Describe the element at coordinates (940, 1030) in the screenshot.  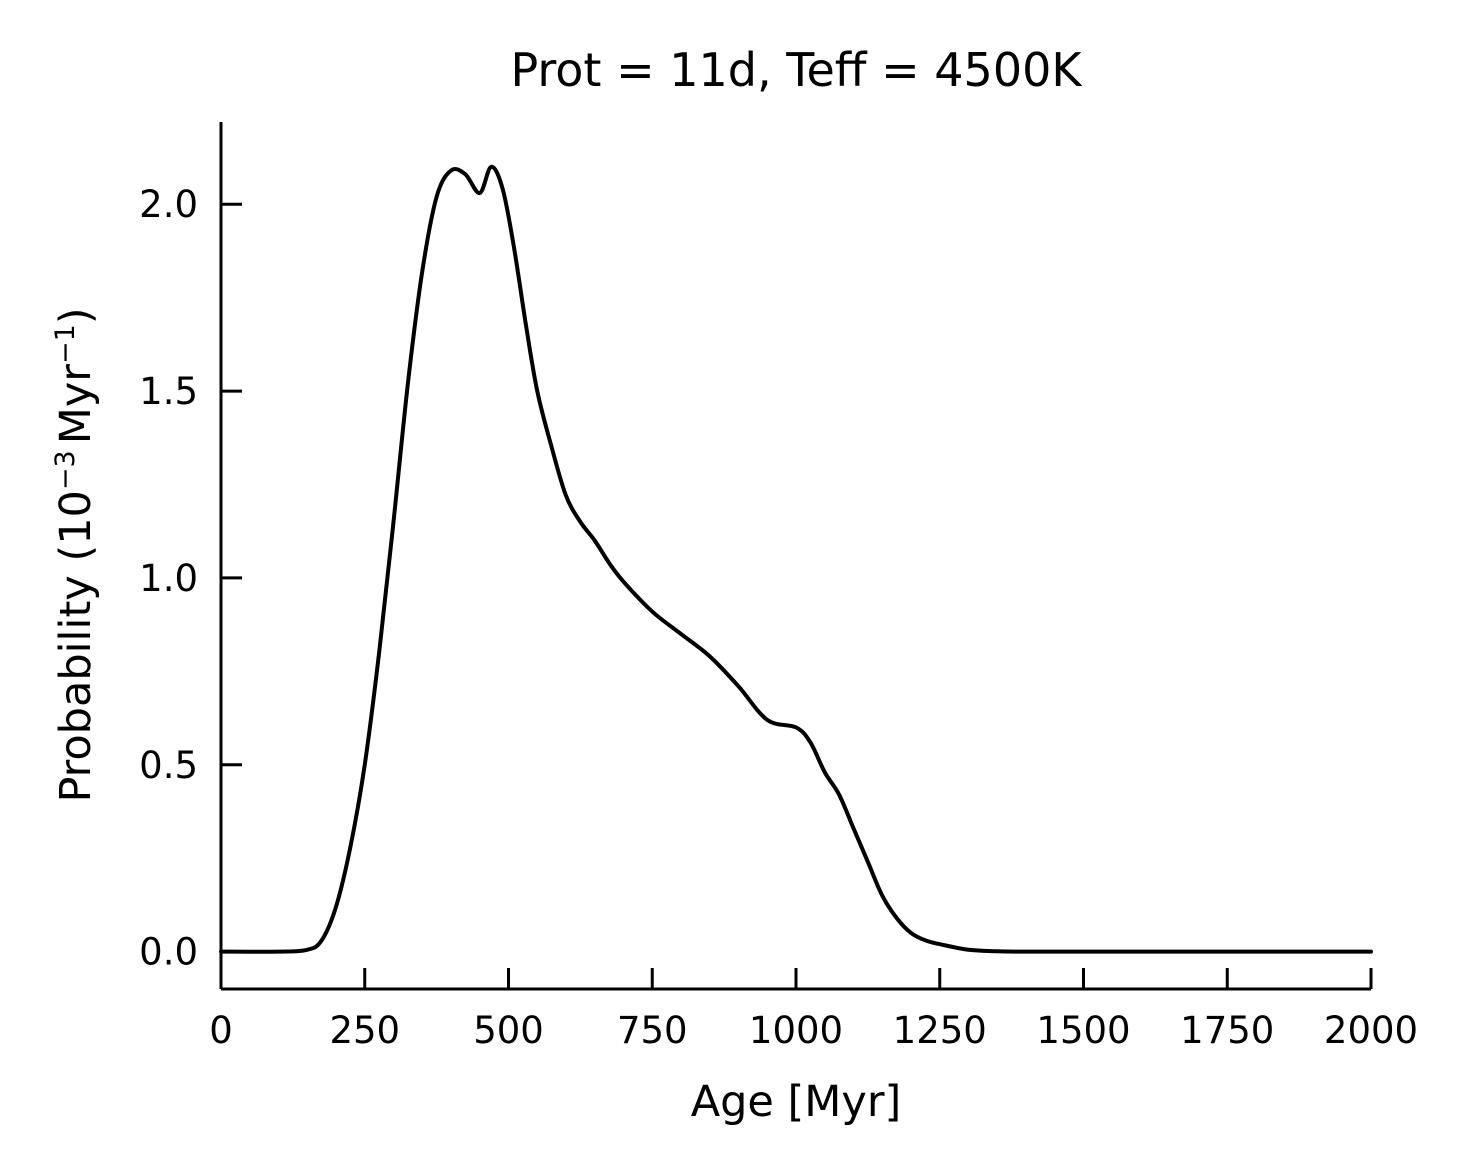
I see `x-tick-label: 1250` at that location.